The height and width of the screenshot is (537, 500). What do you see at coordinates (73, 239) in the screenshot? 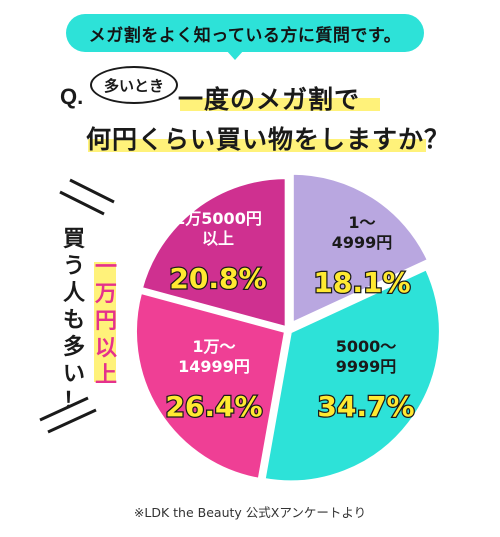
I see `side-text-char: 買` at bounding box center [73, 239].